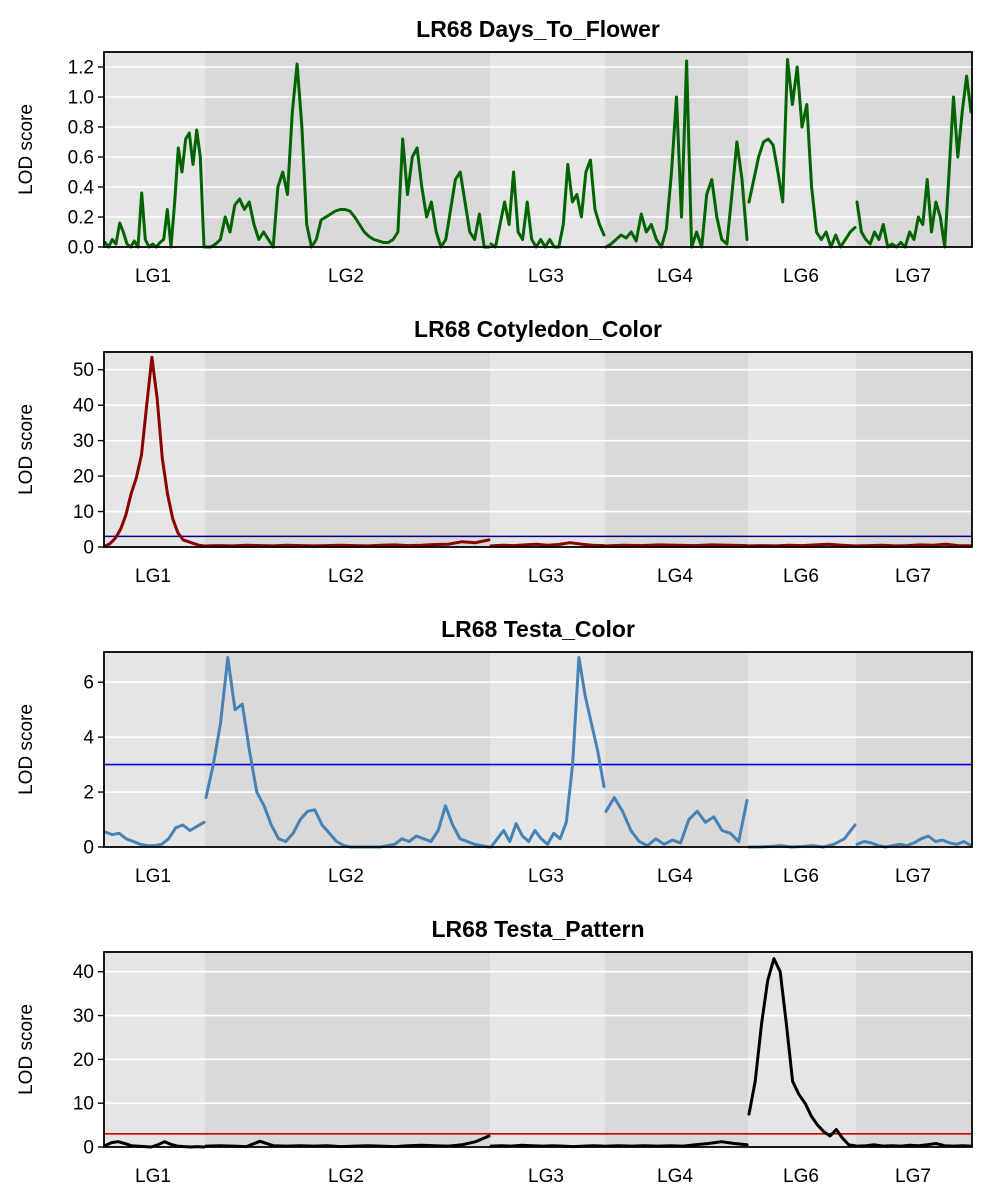  What do you see at coordinates (88, 683) in the screenshot?
I see `y-tick-label: 6` at bounding box center [88, 683].